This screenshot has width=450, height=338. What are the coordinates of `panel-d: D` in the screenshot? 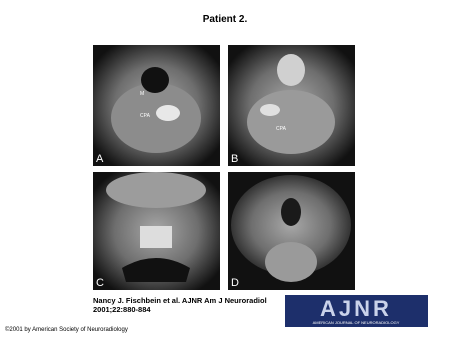 It's located at (291, 231).